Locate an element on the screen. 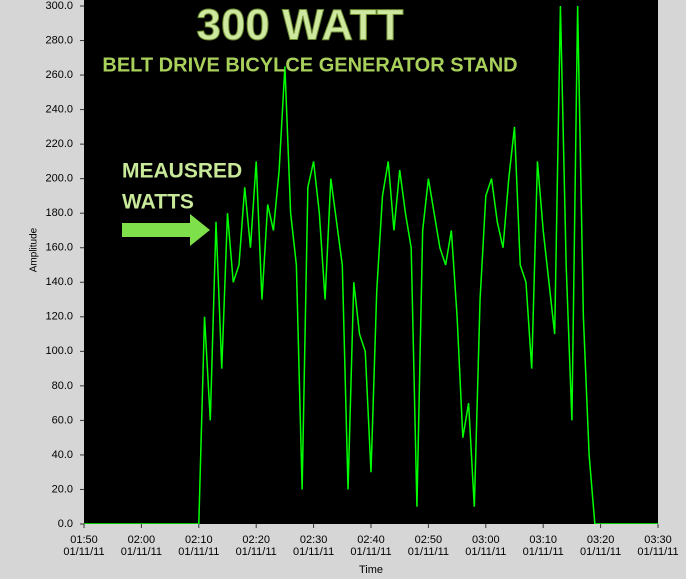 The height and width of the screenshot is (579, 686). y-tick-label: 120.0 is located at coordinates (59, 317).